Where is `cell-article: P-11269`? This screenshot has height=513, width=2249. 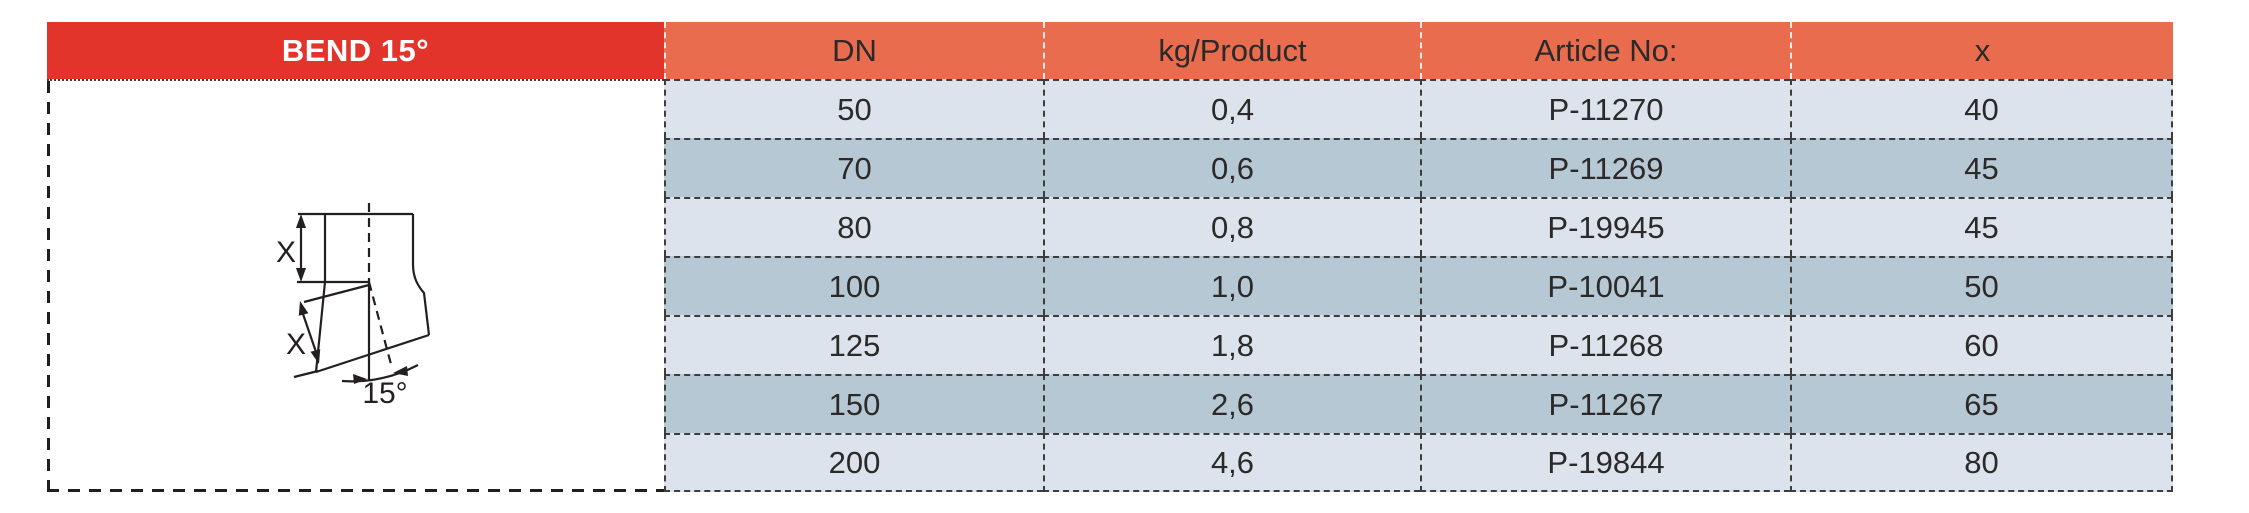 cell-article: P-11269 is located at coordinates (1605, 167).